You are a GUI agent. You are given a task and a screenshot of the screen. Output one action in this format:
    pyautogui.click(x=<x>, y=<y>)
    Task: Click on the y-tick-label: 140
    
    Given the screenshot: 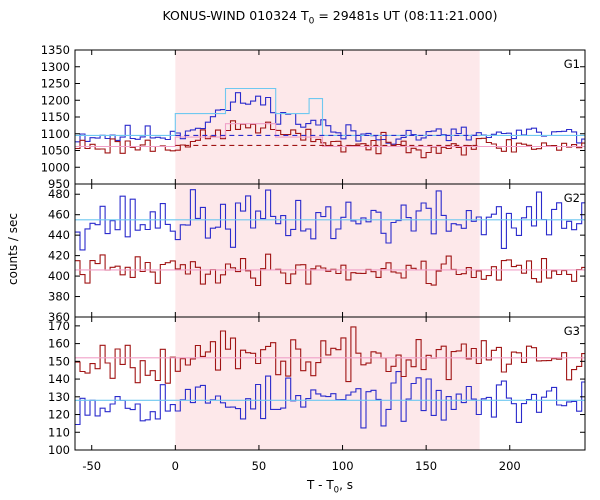 What is the action you would take?
    pyautogui.click(x=59, y=379)
    